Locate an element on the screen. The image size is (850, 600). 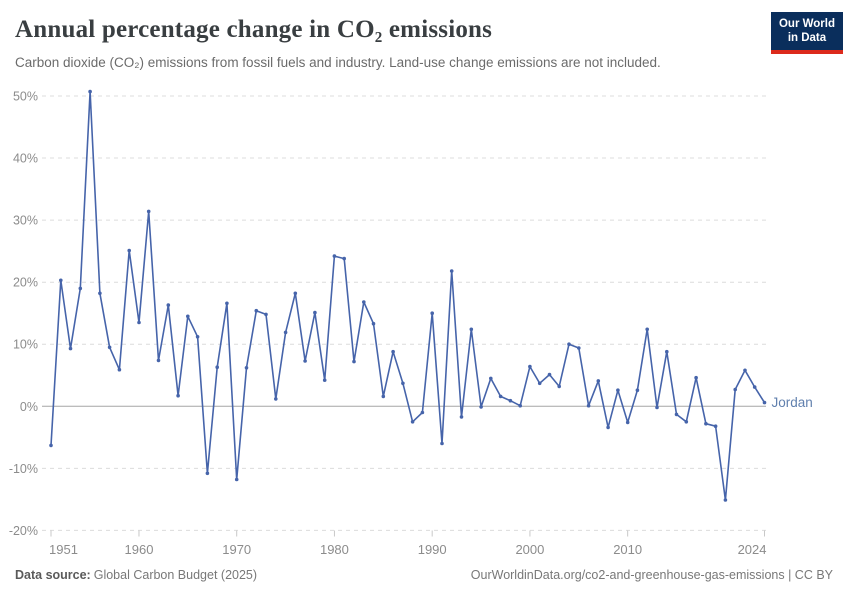
x-tick-label: 1990 is located at coordinates (432, 549).